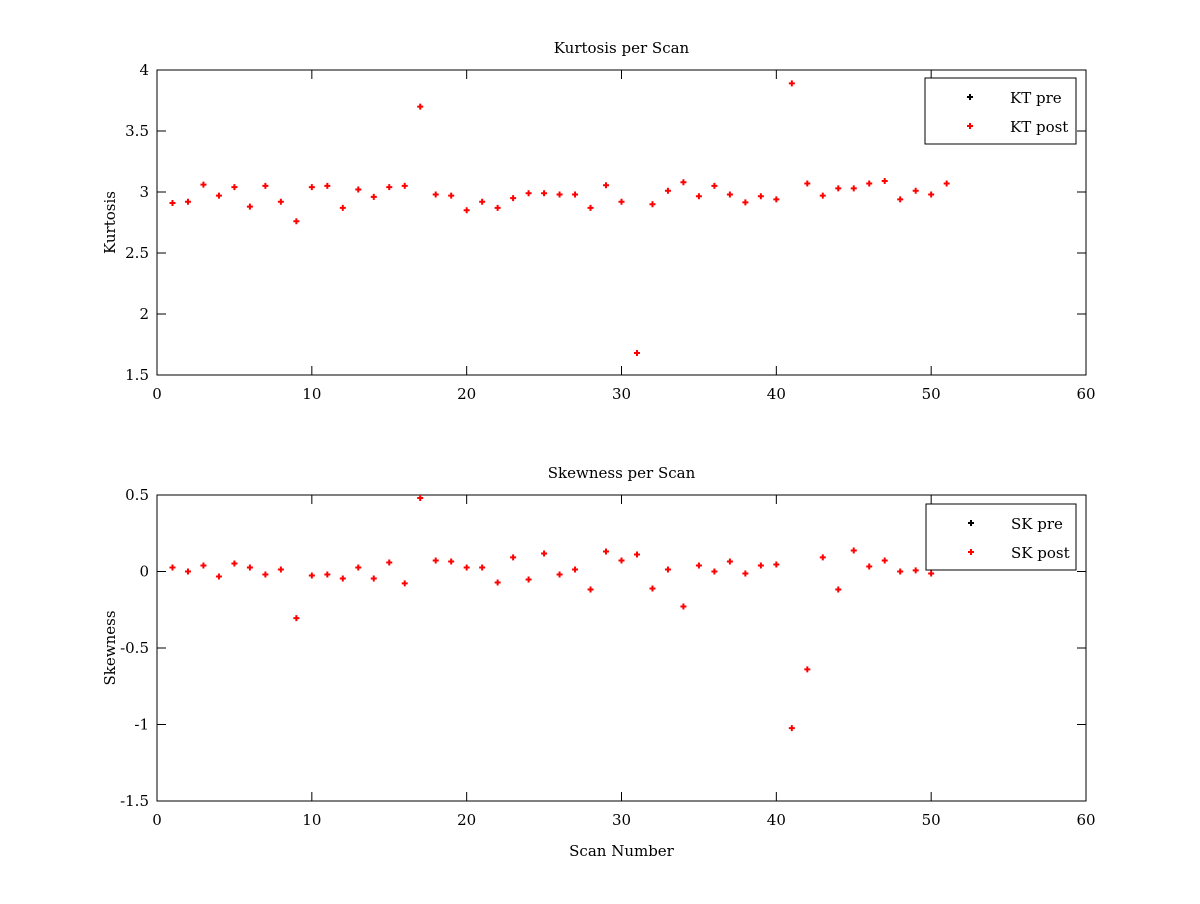 The image size is (1200, 904). Describe the element at coordinates (110, 222) in the screenshot. I see `y-axis-label: Kurtosis` at that location.